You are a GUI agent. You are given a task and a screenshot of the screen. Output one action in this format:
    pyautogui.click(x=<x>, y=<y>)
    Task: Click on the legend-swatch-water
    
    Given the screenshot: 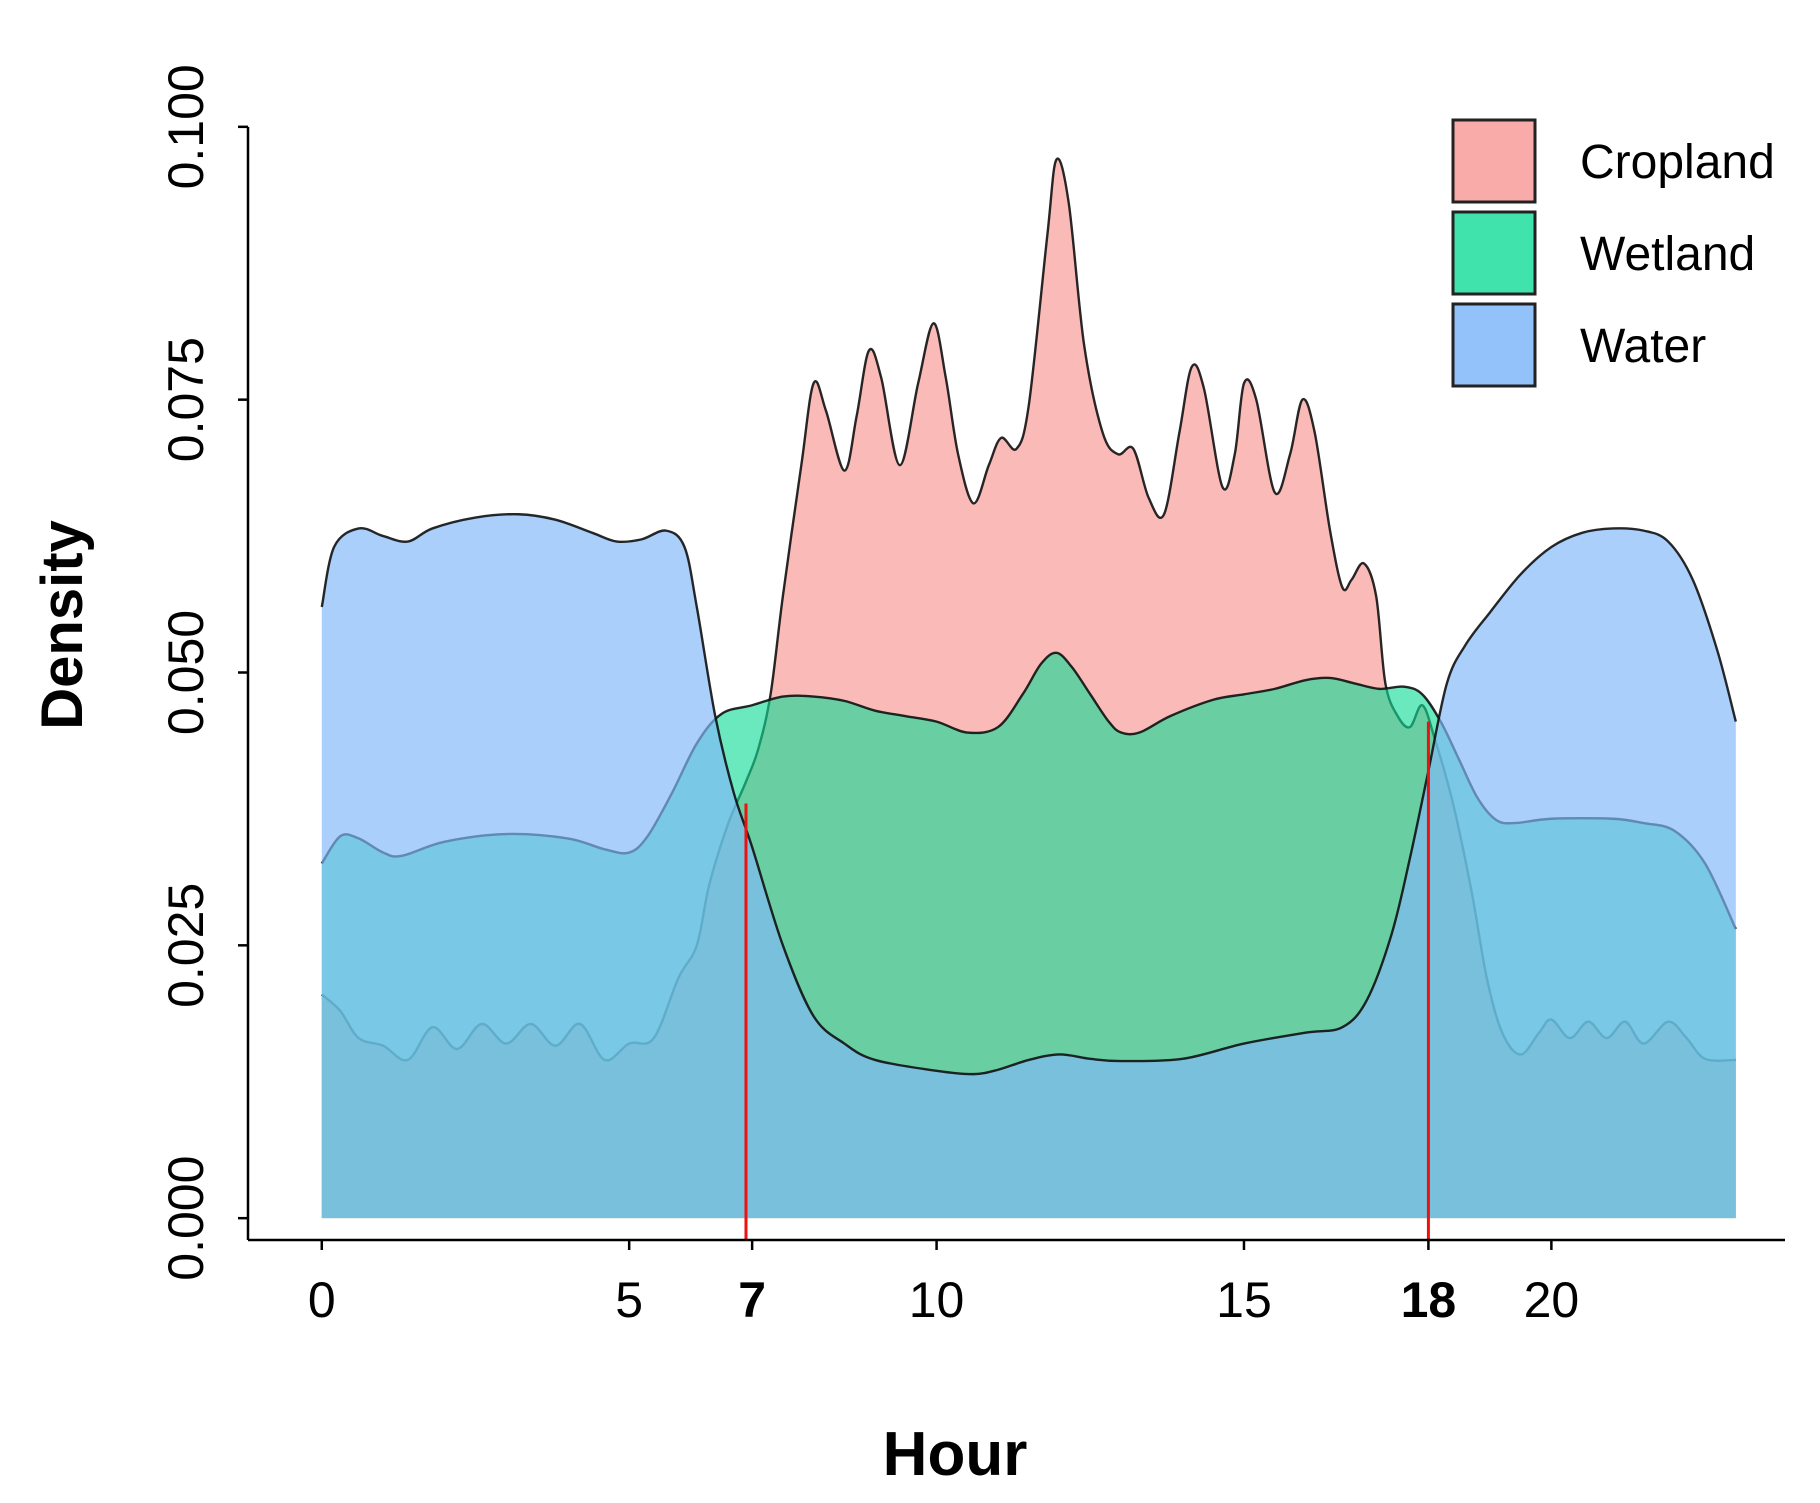 What is the action you would take?
    pyautogui.click(x=1494, y=345)
    